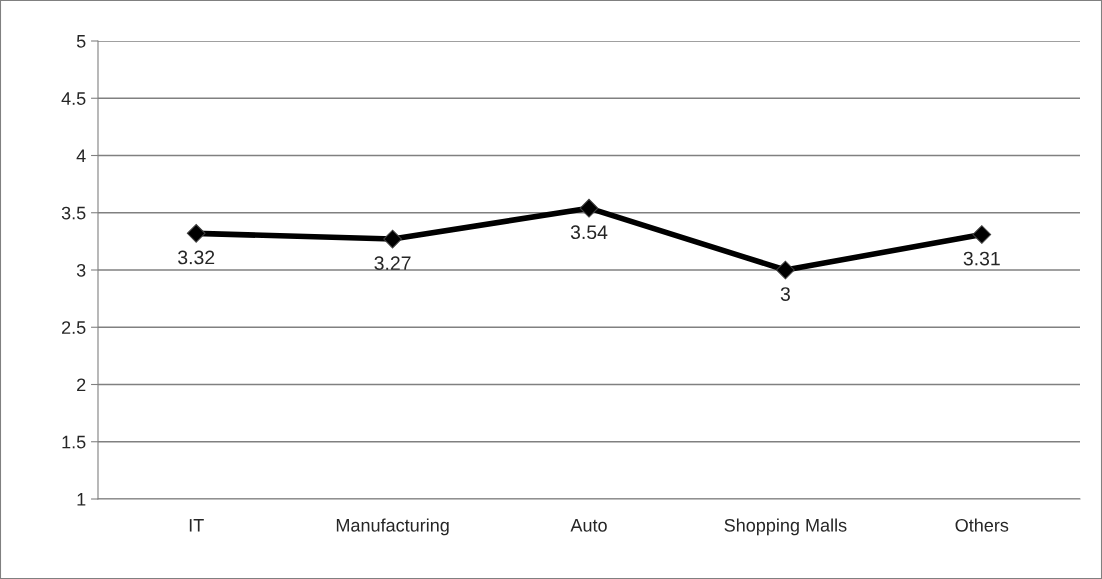  I want to click on x-tick-label: Manufacturing, so click(392, 527).